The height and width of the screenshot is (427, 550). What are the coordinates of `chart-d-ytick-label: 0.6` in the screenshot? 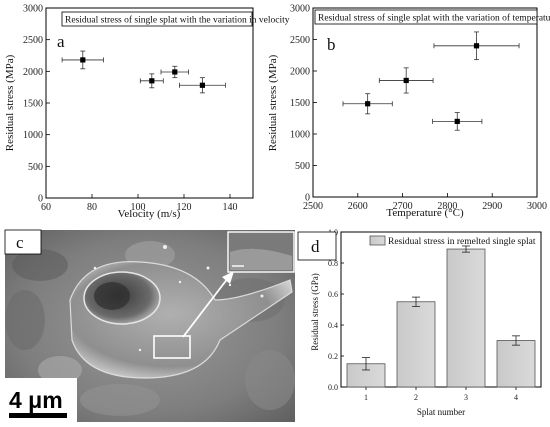 It's located at (333, 294).